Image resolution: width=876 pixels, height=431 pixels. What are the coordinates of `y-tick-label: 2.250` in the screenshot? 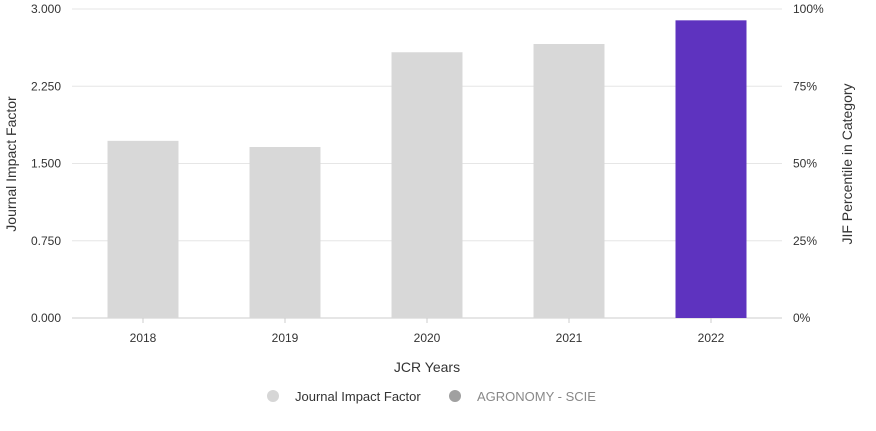 It's located at (46, 86).